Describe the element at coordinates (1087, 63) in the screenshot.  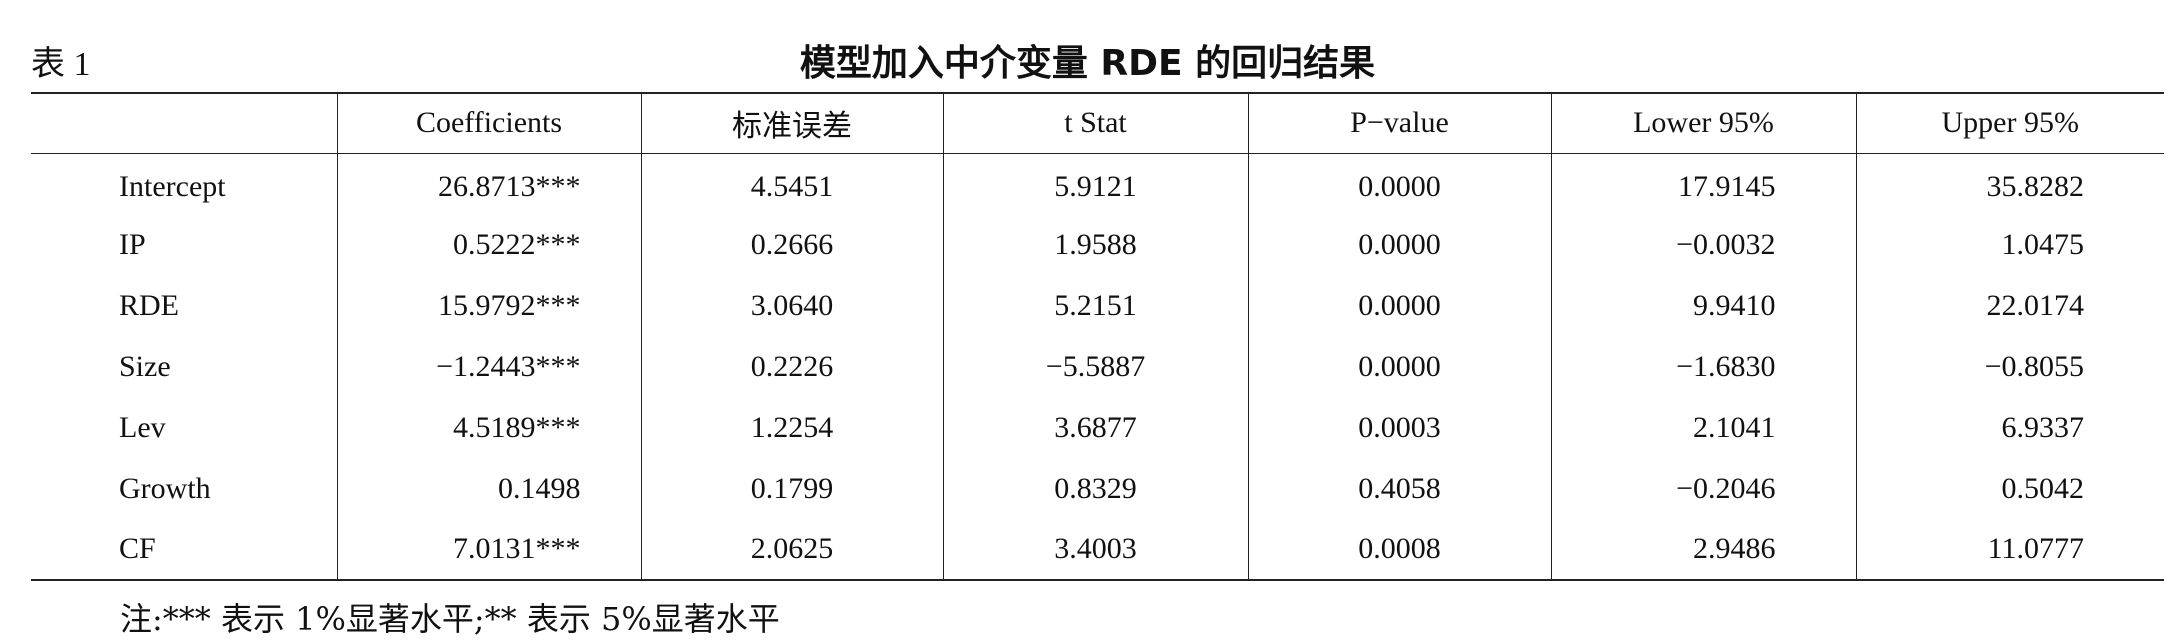
I see `table-title: 模型加入中介变量 RDE 的回归结果` at that location.